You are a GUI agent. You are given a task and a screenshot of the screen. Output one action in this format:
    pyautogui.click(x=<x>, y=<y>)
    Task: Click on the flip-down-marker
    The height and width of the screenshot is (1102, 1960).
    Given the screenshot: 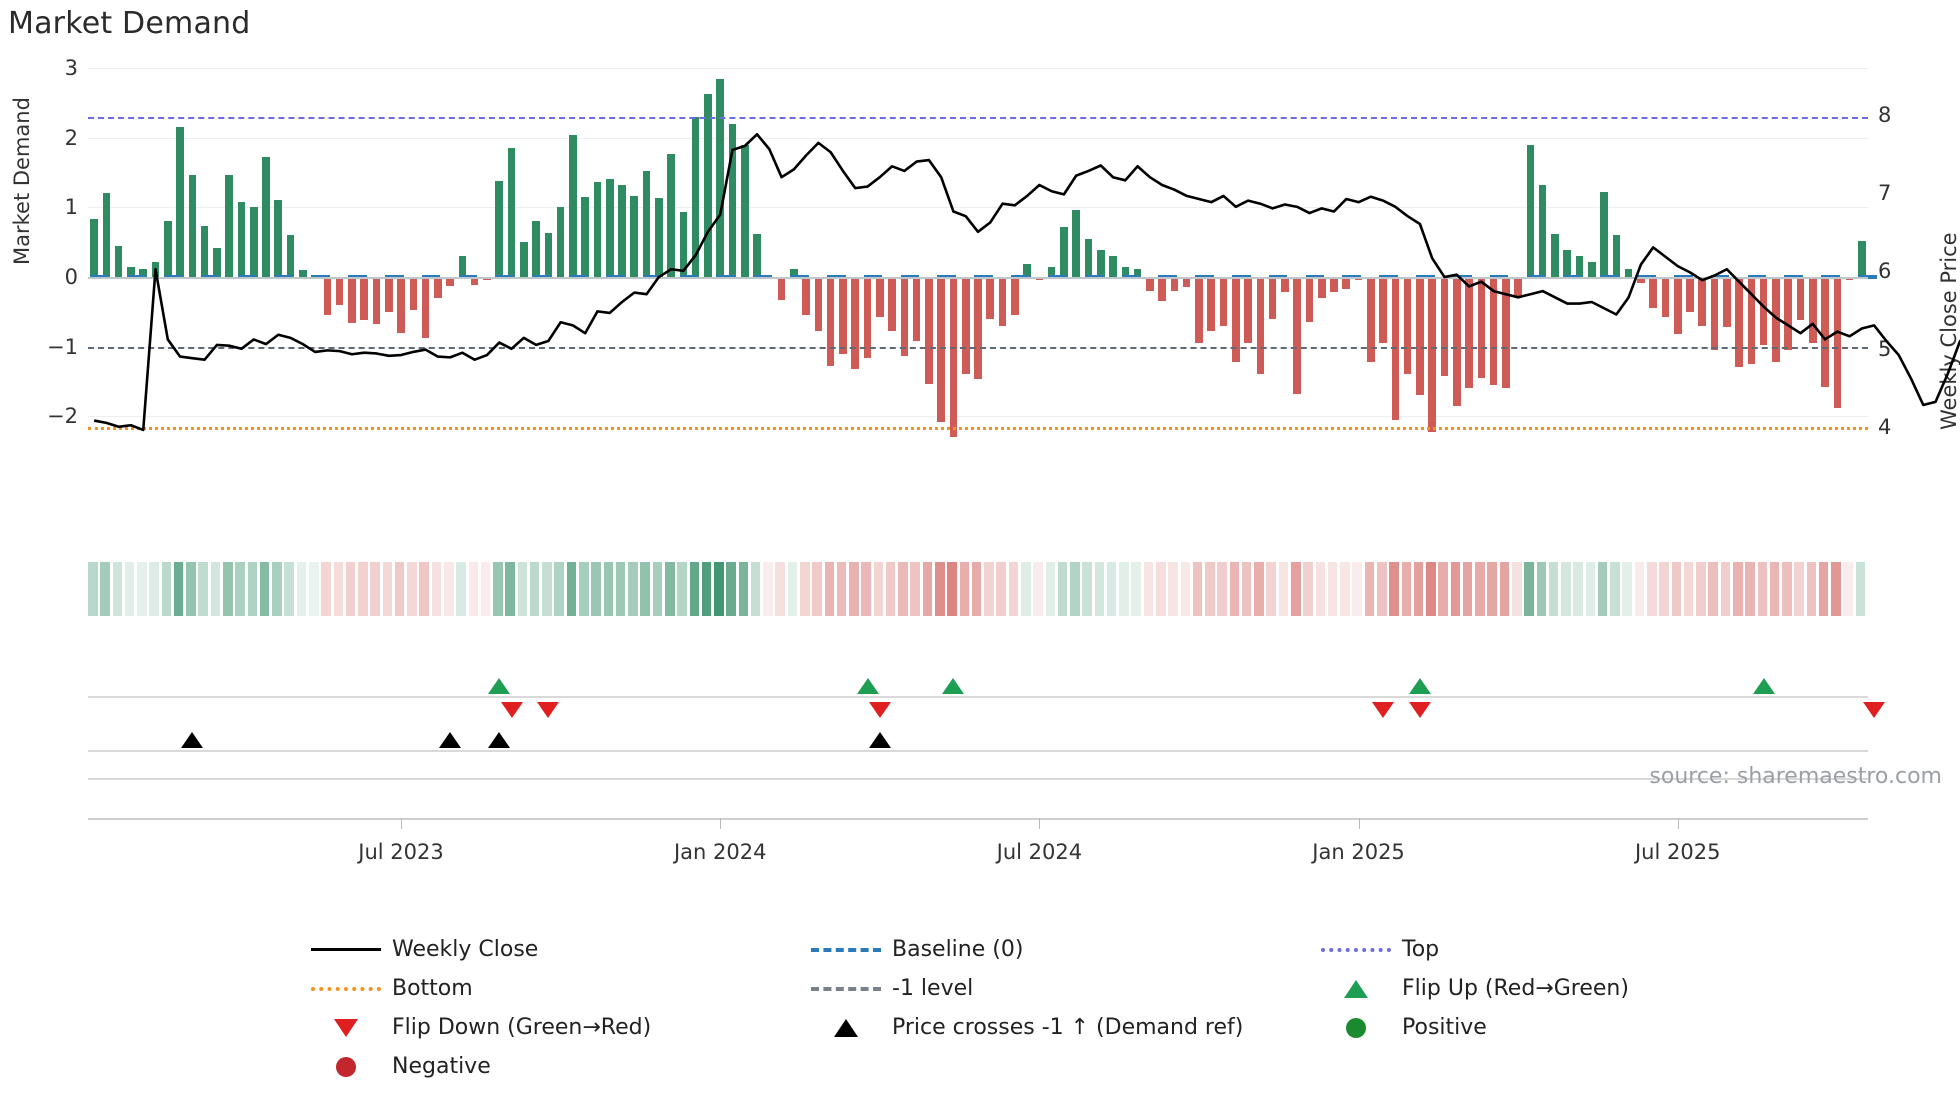 What is the action you would take?
    pyautogui.click(x=548, y=710)
    